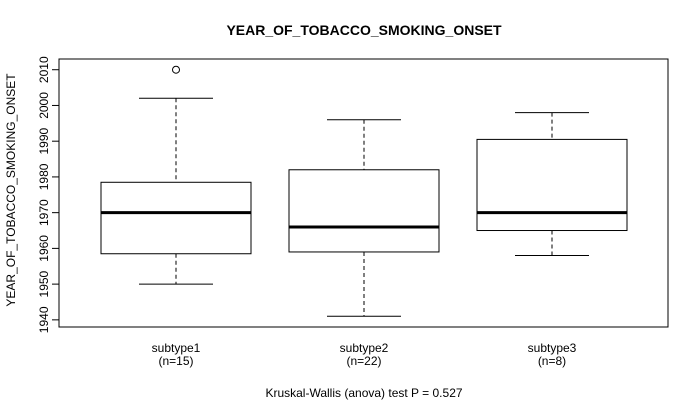  I want to click on y-tick-label: 1990, so click(44, 141).